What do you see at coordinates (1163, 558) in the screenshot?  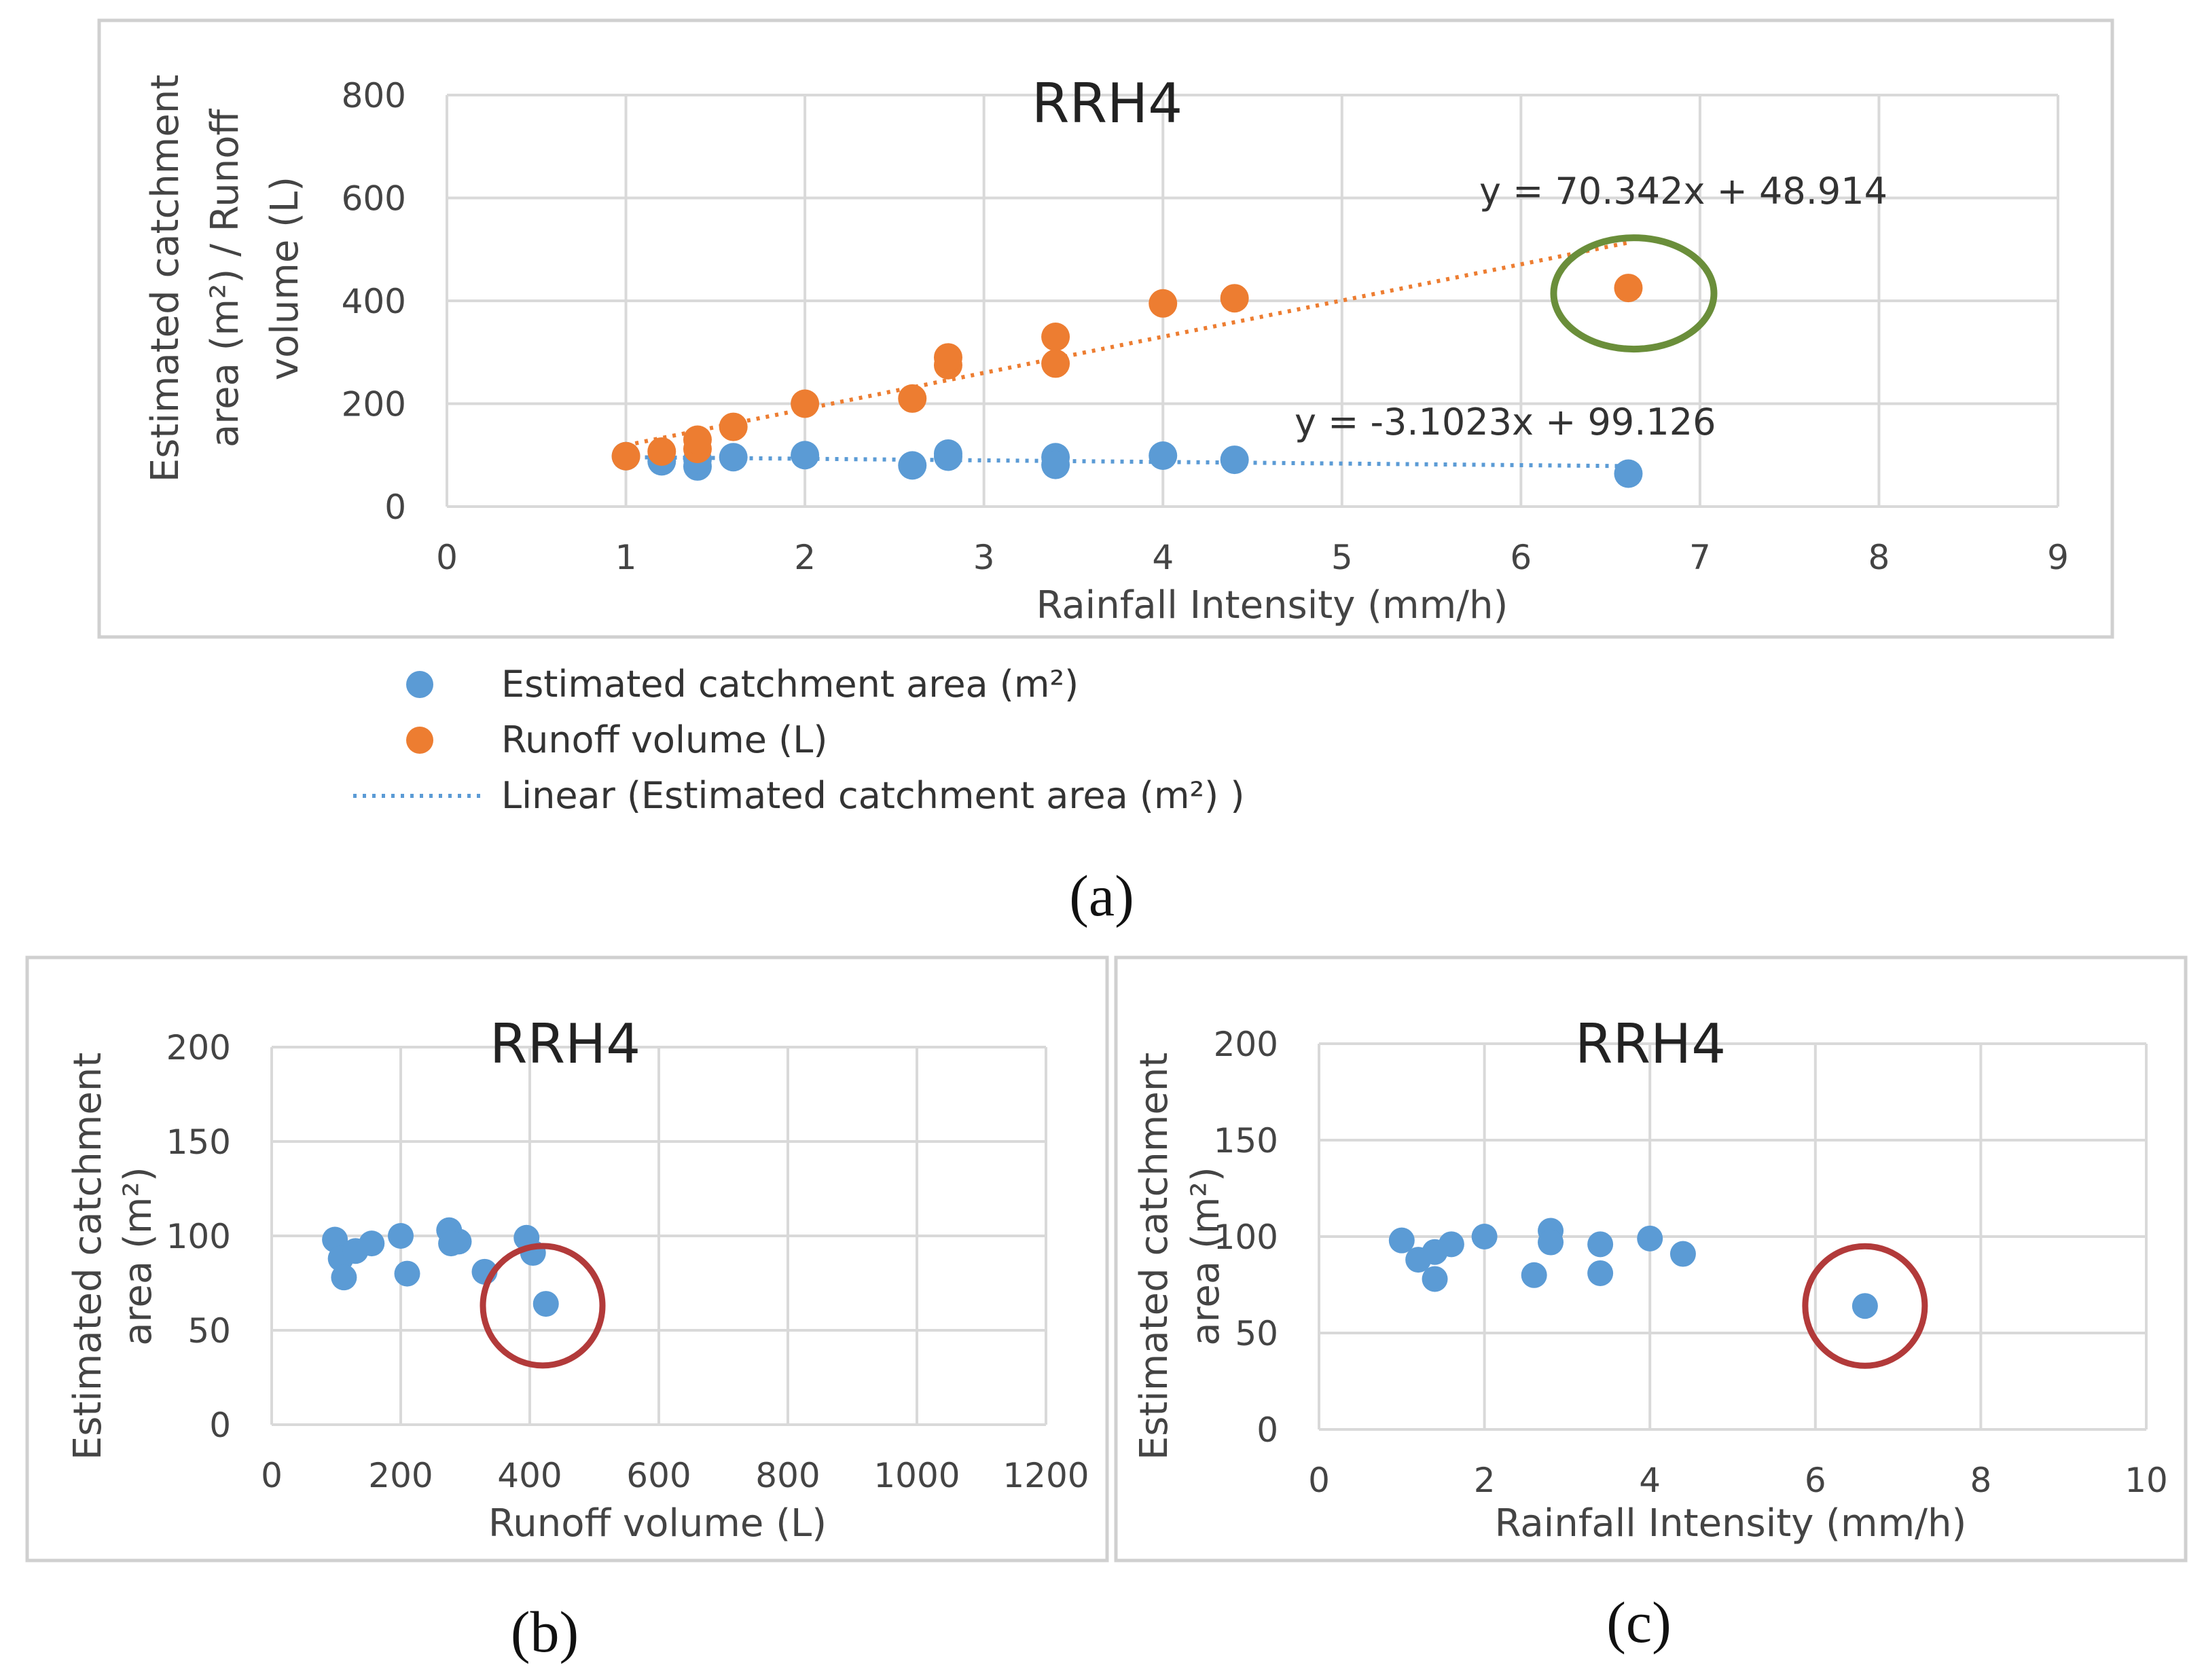 I see `chart-a-x-tick-4: 4` at bounding box center [1163, 558].